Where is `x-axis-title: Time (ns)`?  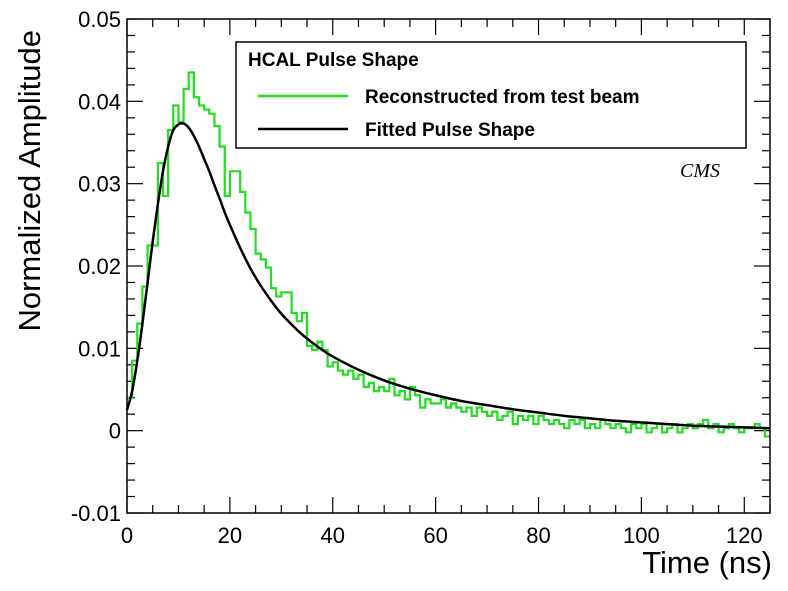 x-axis-title: Time (ns) is located at coordinates (707, 562).